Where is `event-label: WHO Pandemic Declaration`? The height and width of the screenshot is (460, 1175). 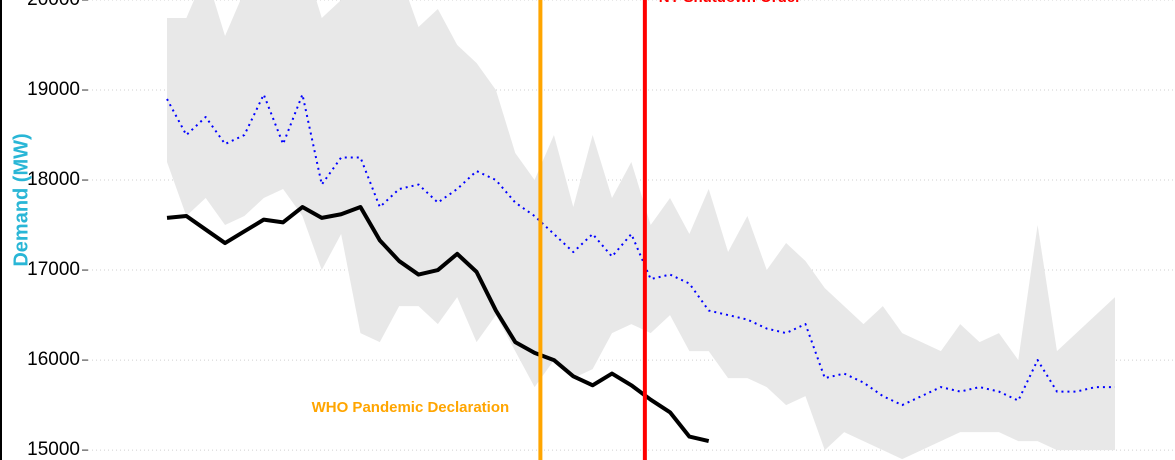
event-label: WHO Pandemic Declaration is located at coordinates (411, 407).